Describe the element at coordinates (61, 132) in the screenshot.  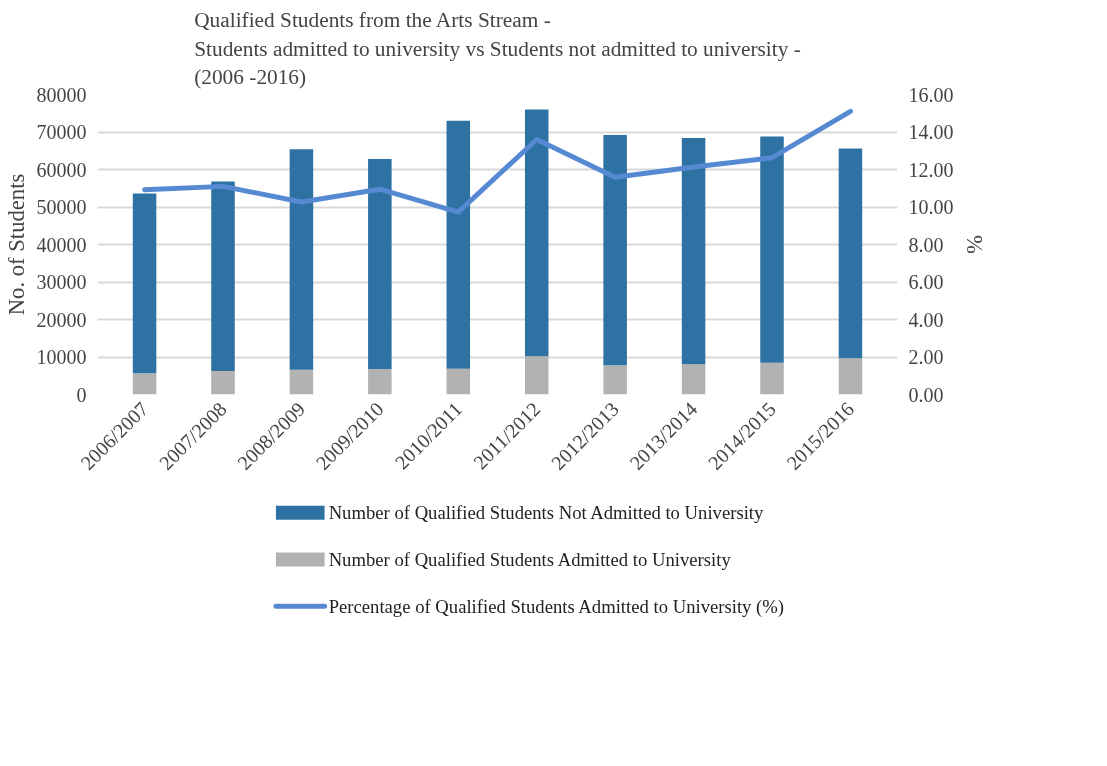
I see `y-tick-label: 70000` at that location.